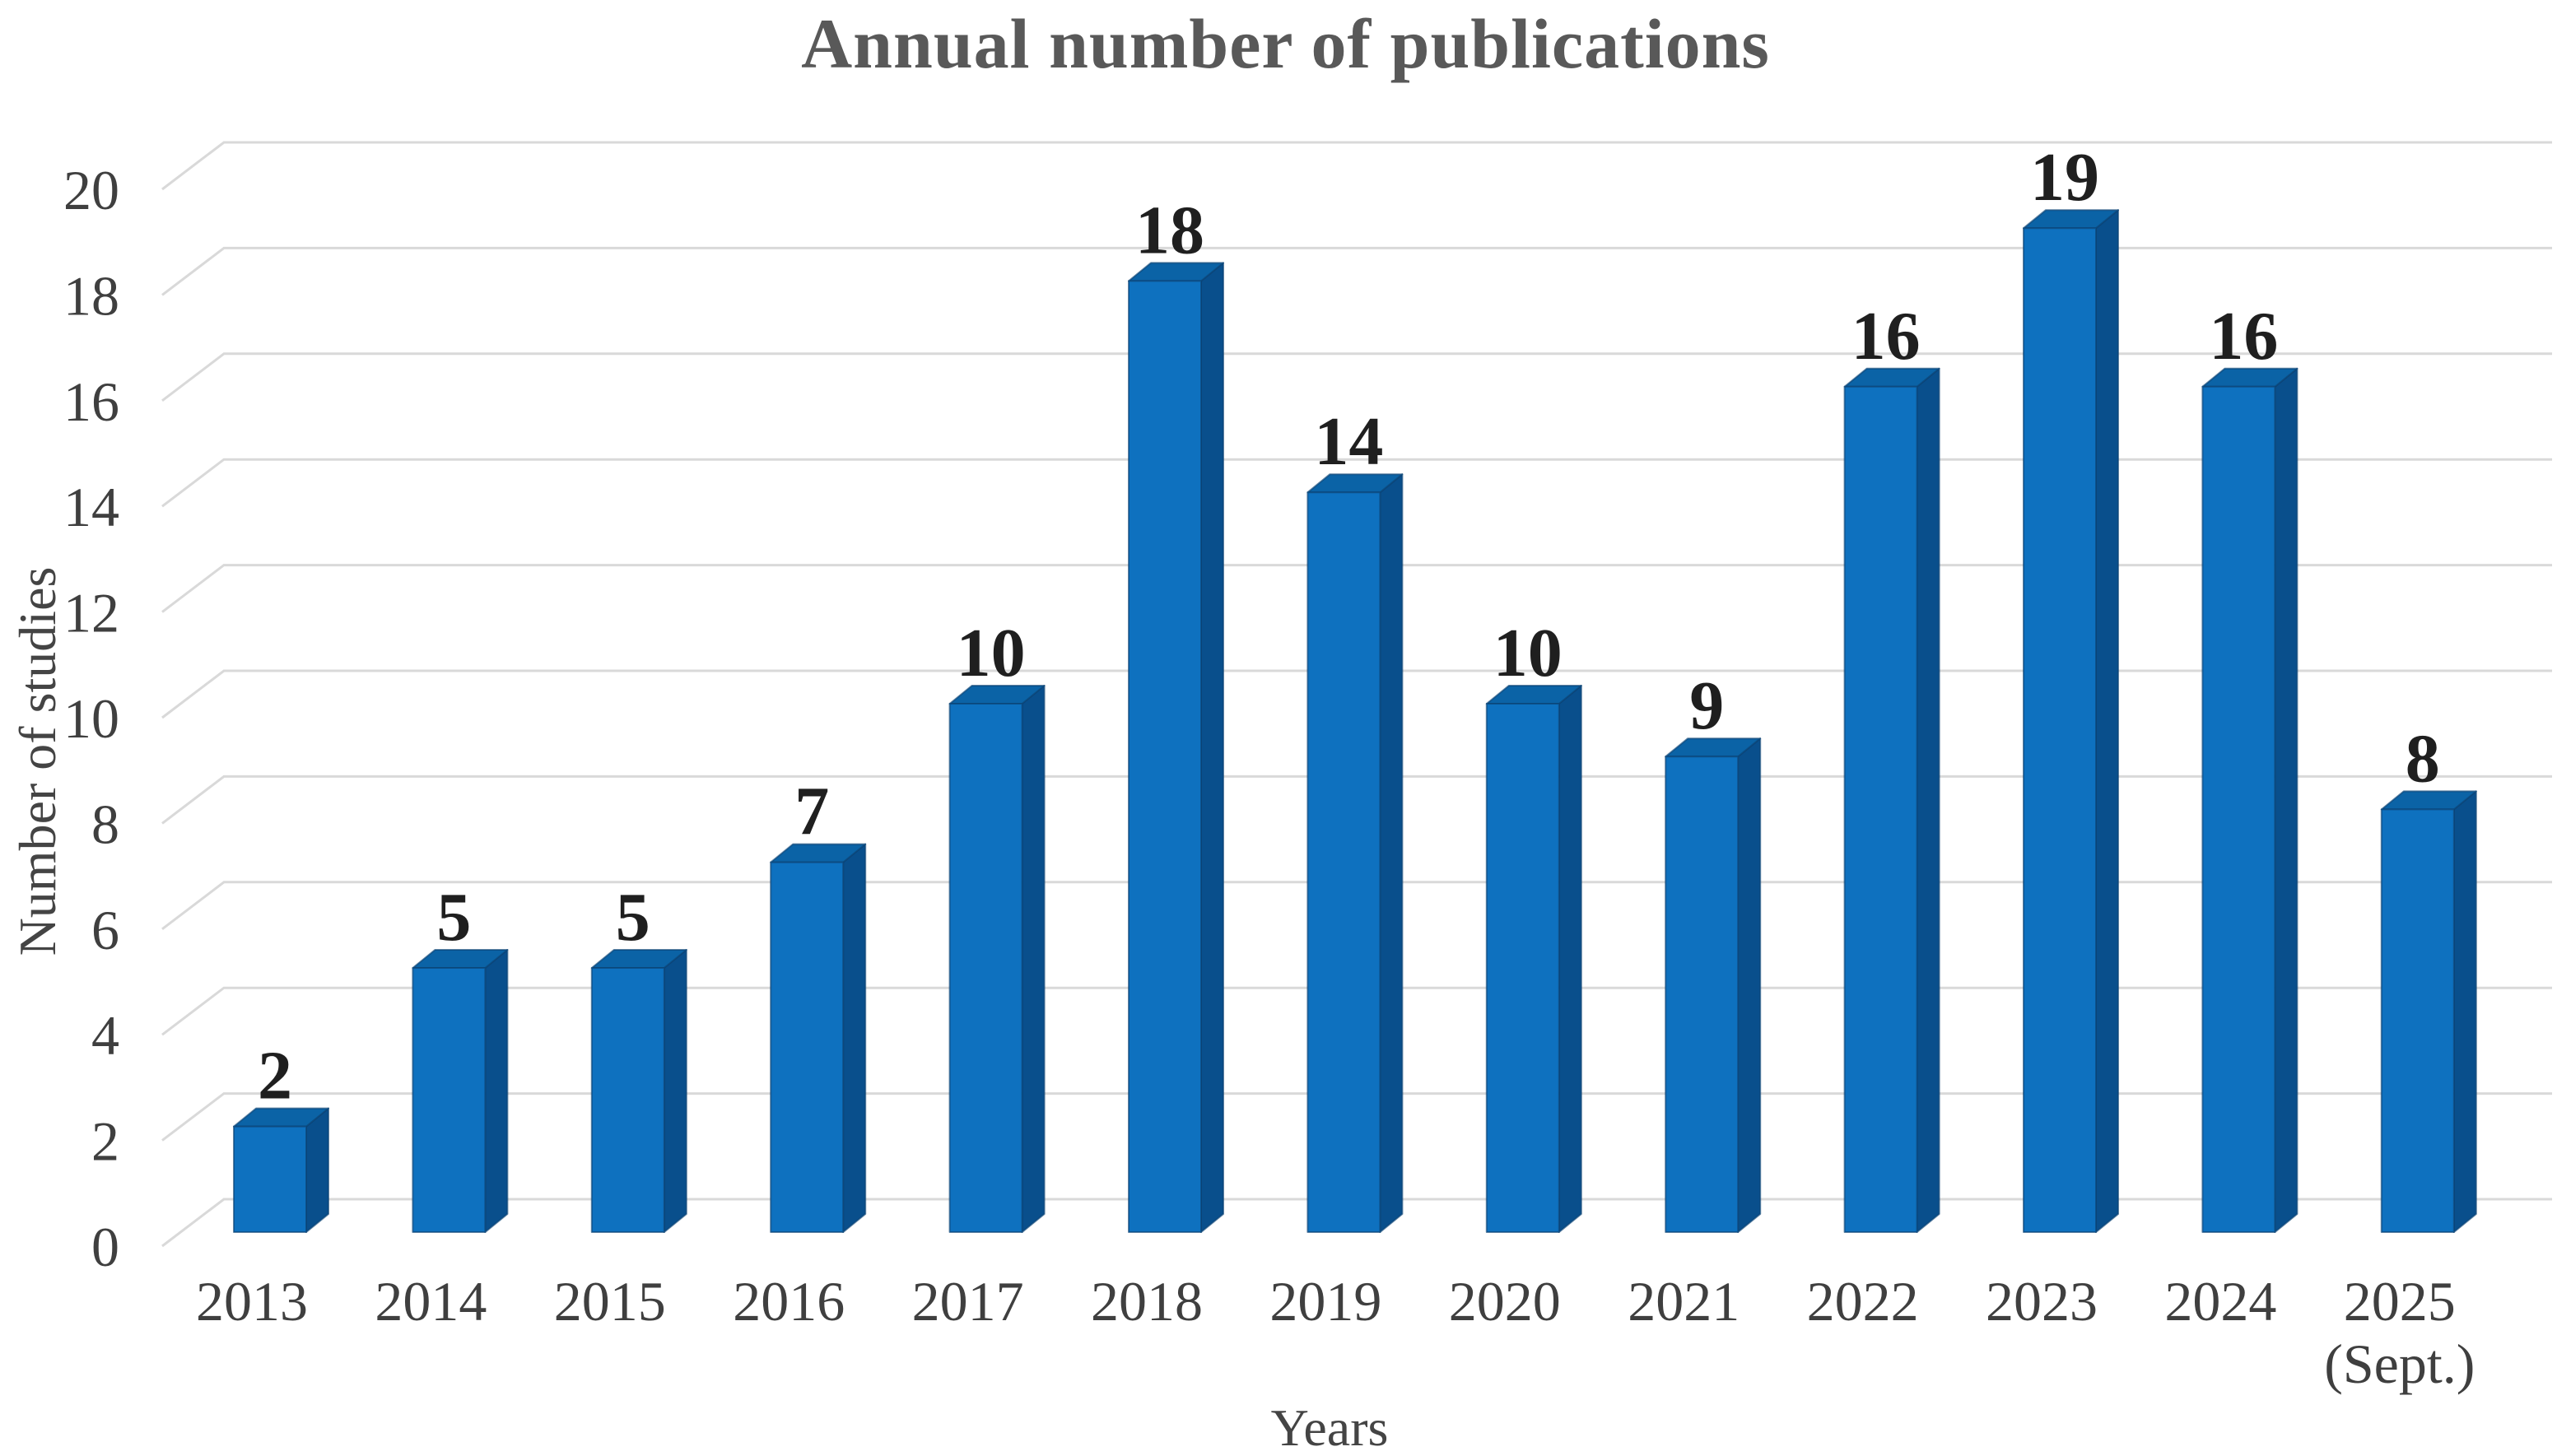  Describe the element at coordinates (1329, 1427) in the screenshot. I see `x-axis-title: Years` at that location.